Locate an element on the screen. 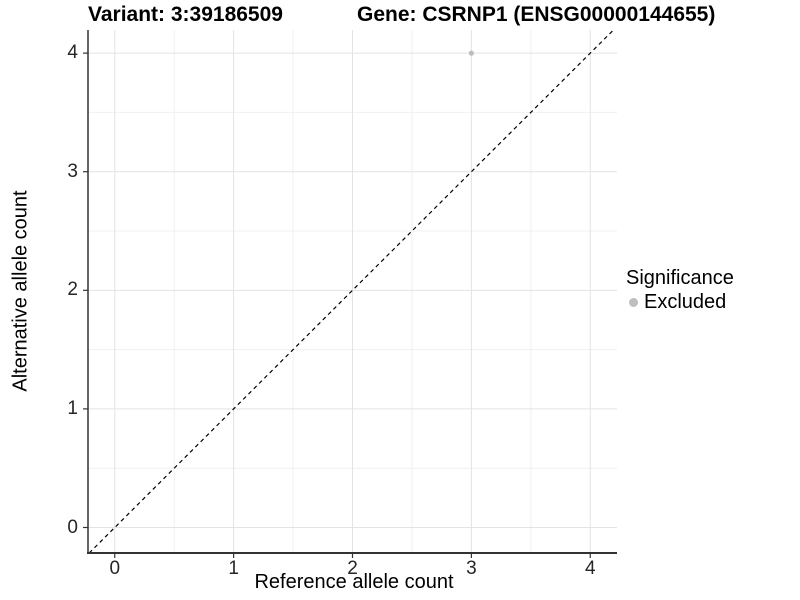 The width and height of the screenshot is (800, 600). y-axis-title: Alternative allele count is located at coordinates (20, 291).